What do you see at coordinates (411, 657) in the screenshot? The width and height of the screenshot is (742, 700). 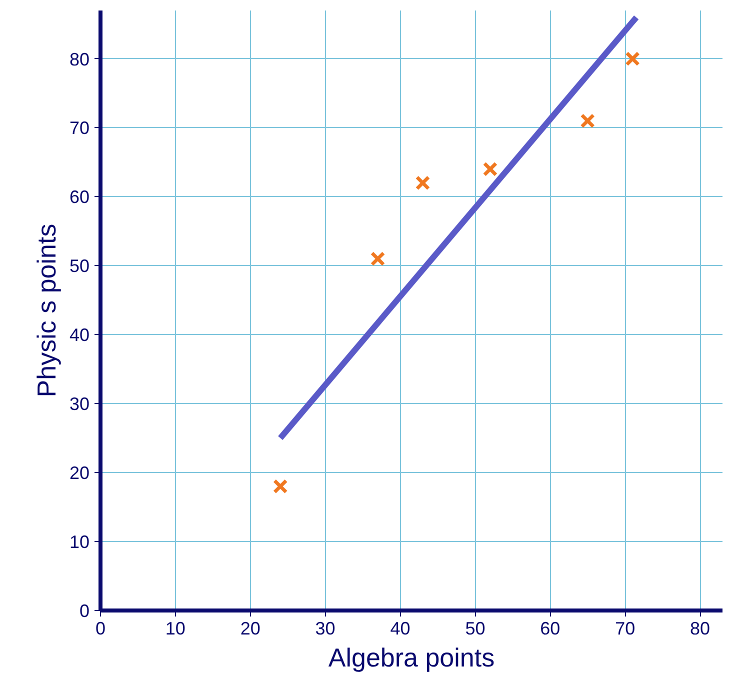 I see `x-axis-title: Algebra points` at bounding box center [411, 657].